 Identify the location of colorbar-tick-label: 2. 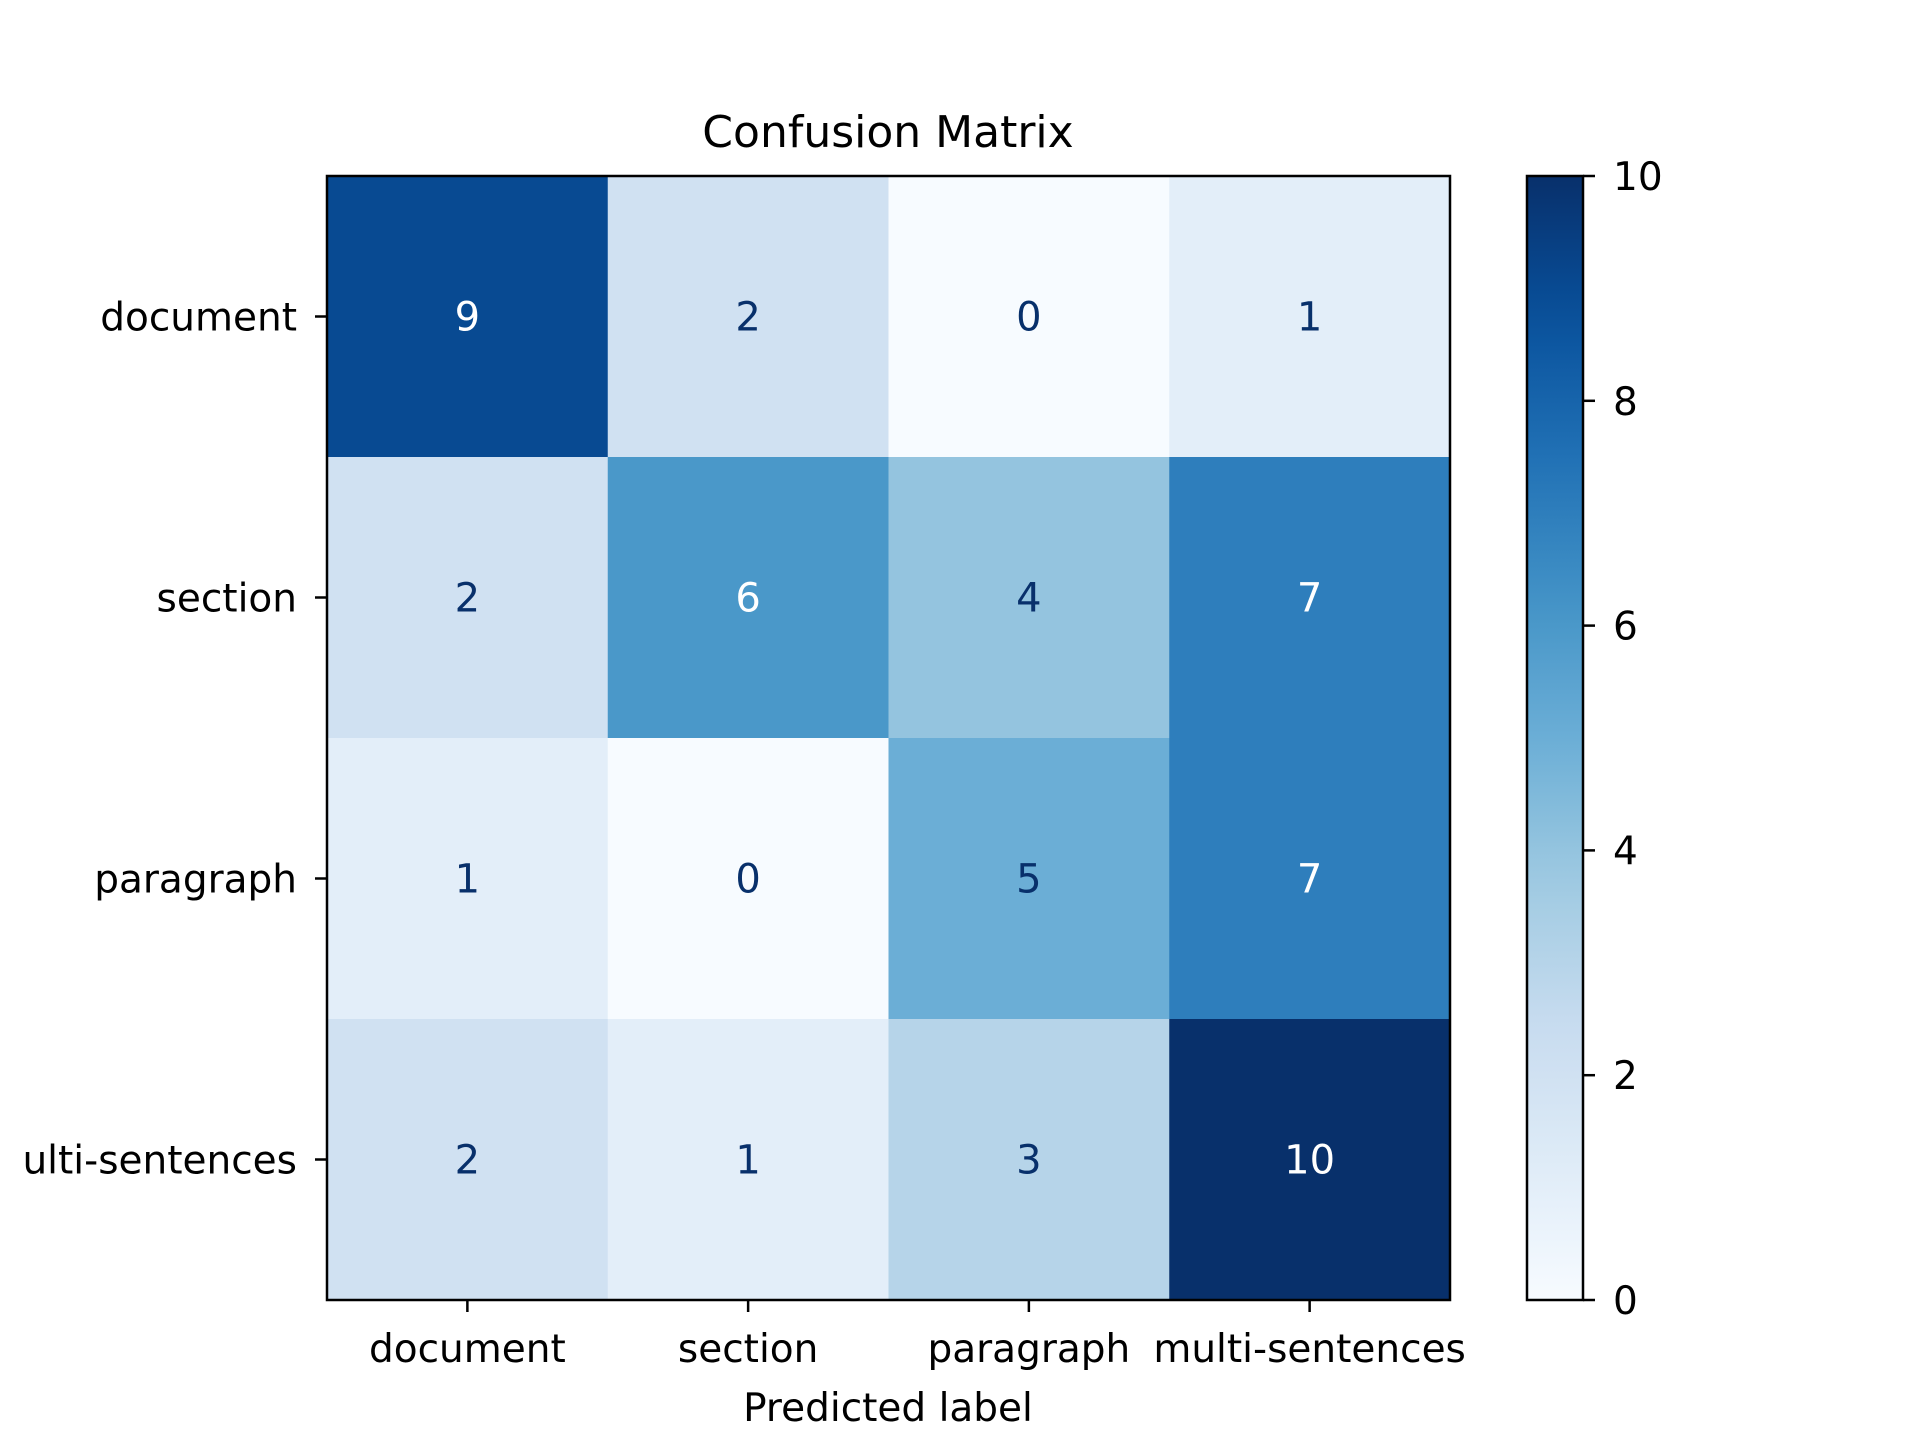
(1625, 1076).